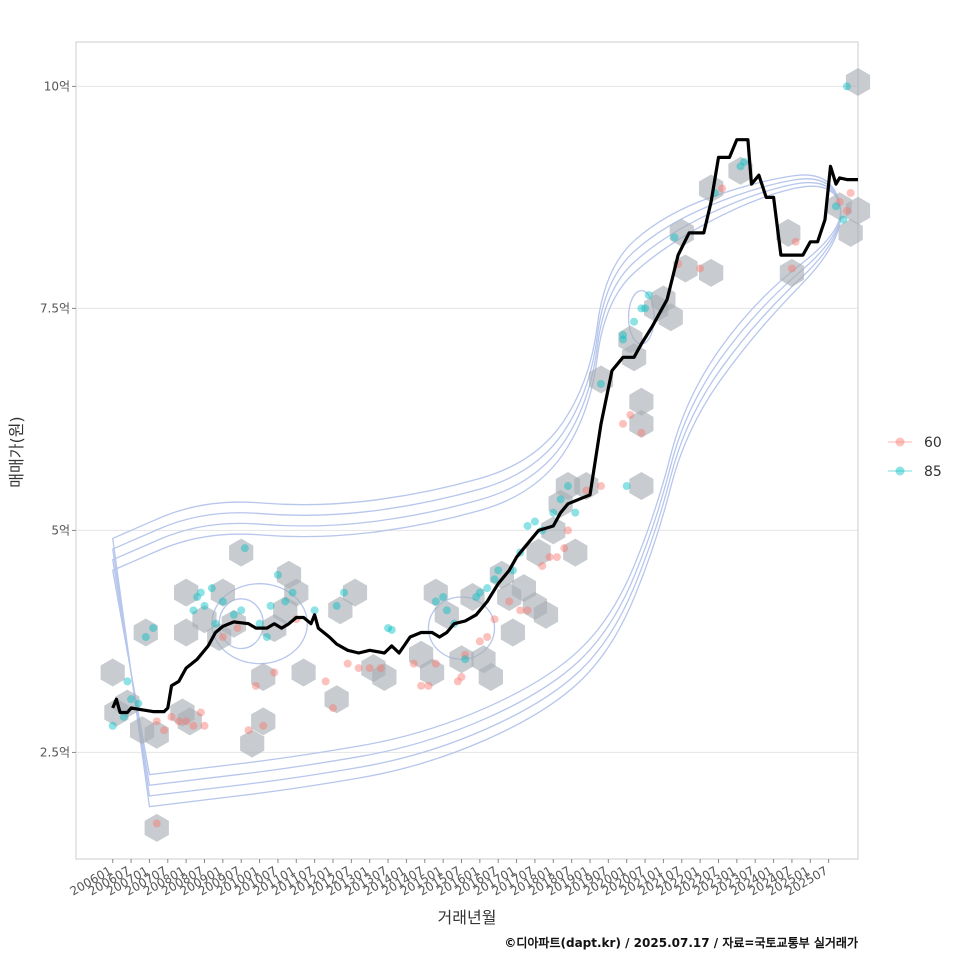 This screenshot has height=960, width=960. I want to click on legend-label: 85, so click(933, 472).